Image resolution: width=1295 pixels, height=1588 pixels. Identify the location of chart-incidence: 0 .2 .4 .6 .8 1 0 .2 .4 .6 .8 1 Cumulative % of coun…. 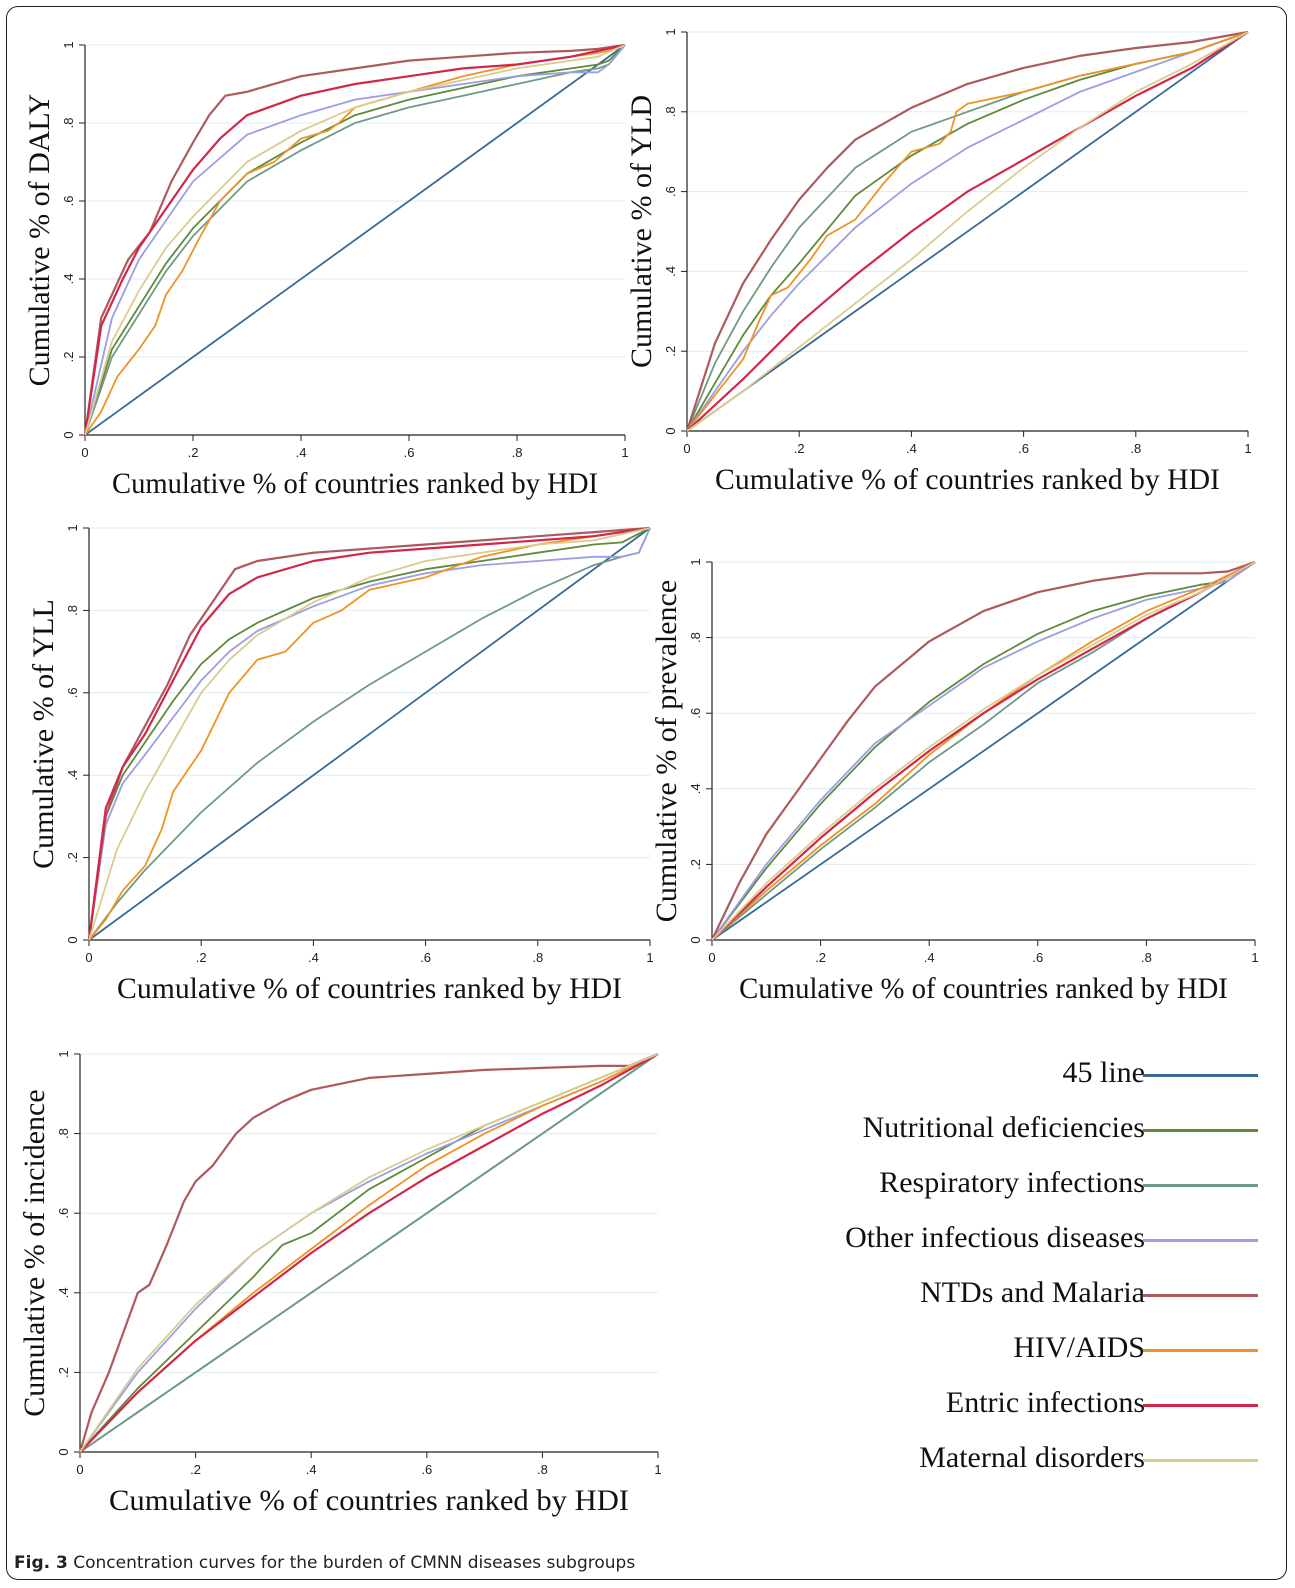
(340, 1283).